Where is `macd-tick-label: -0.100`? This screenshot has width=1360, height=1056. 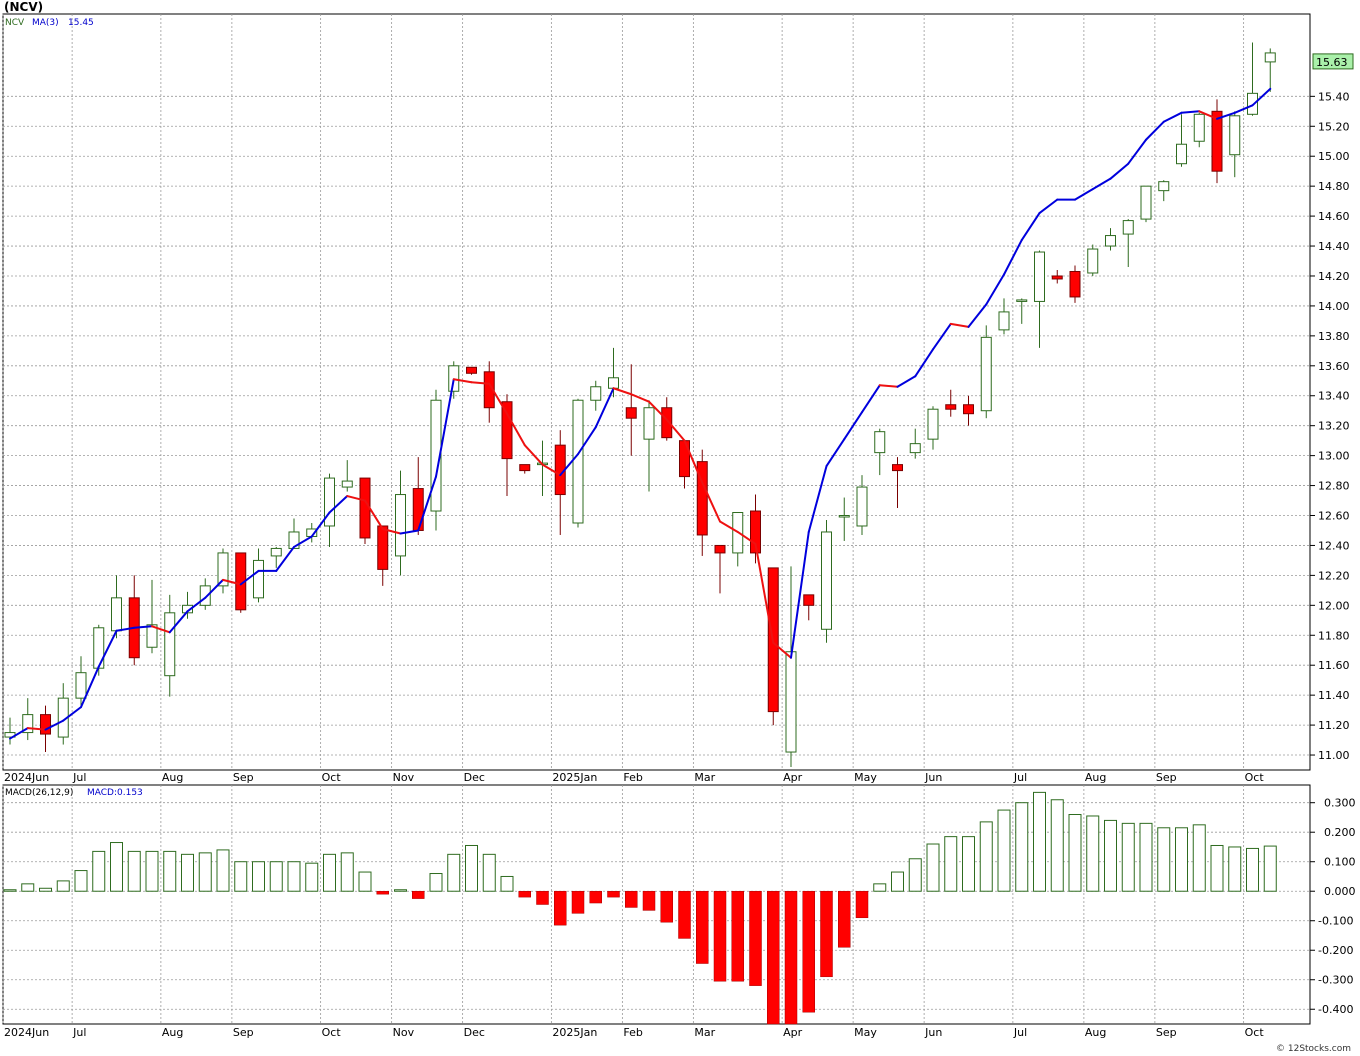 macd-tick-label: -0.100 is located at coordinates (1335, 921).